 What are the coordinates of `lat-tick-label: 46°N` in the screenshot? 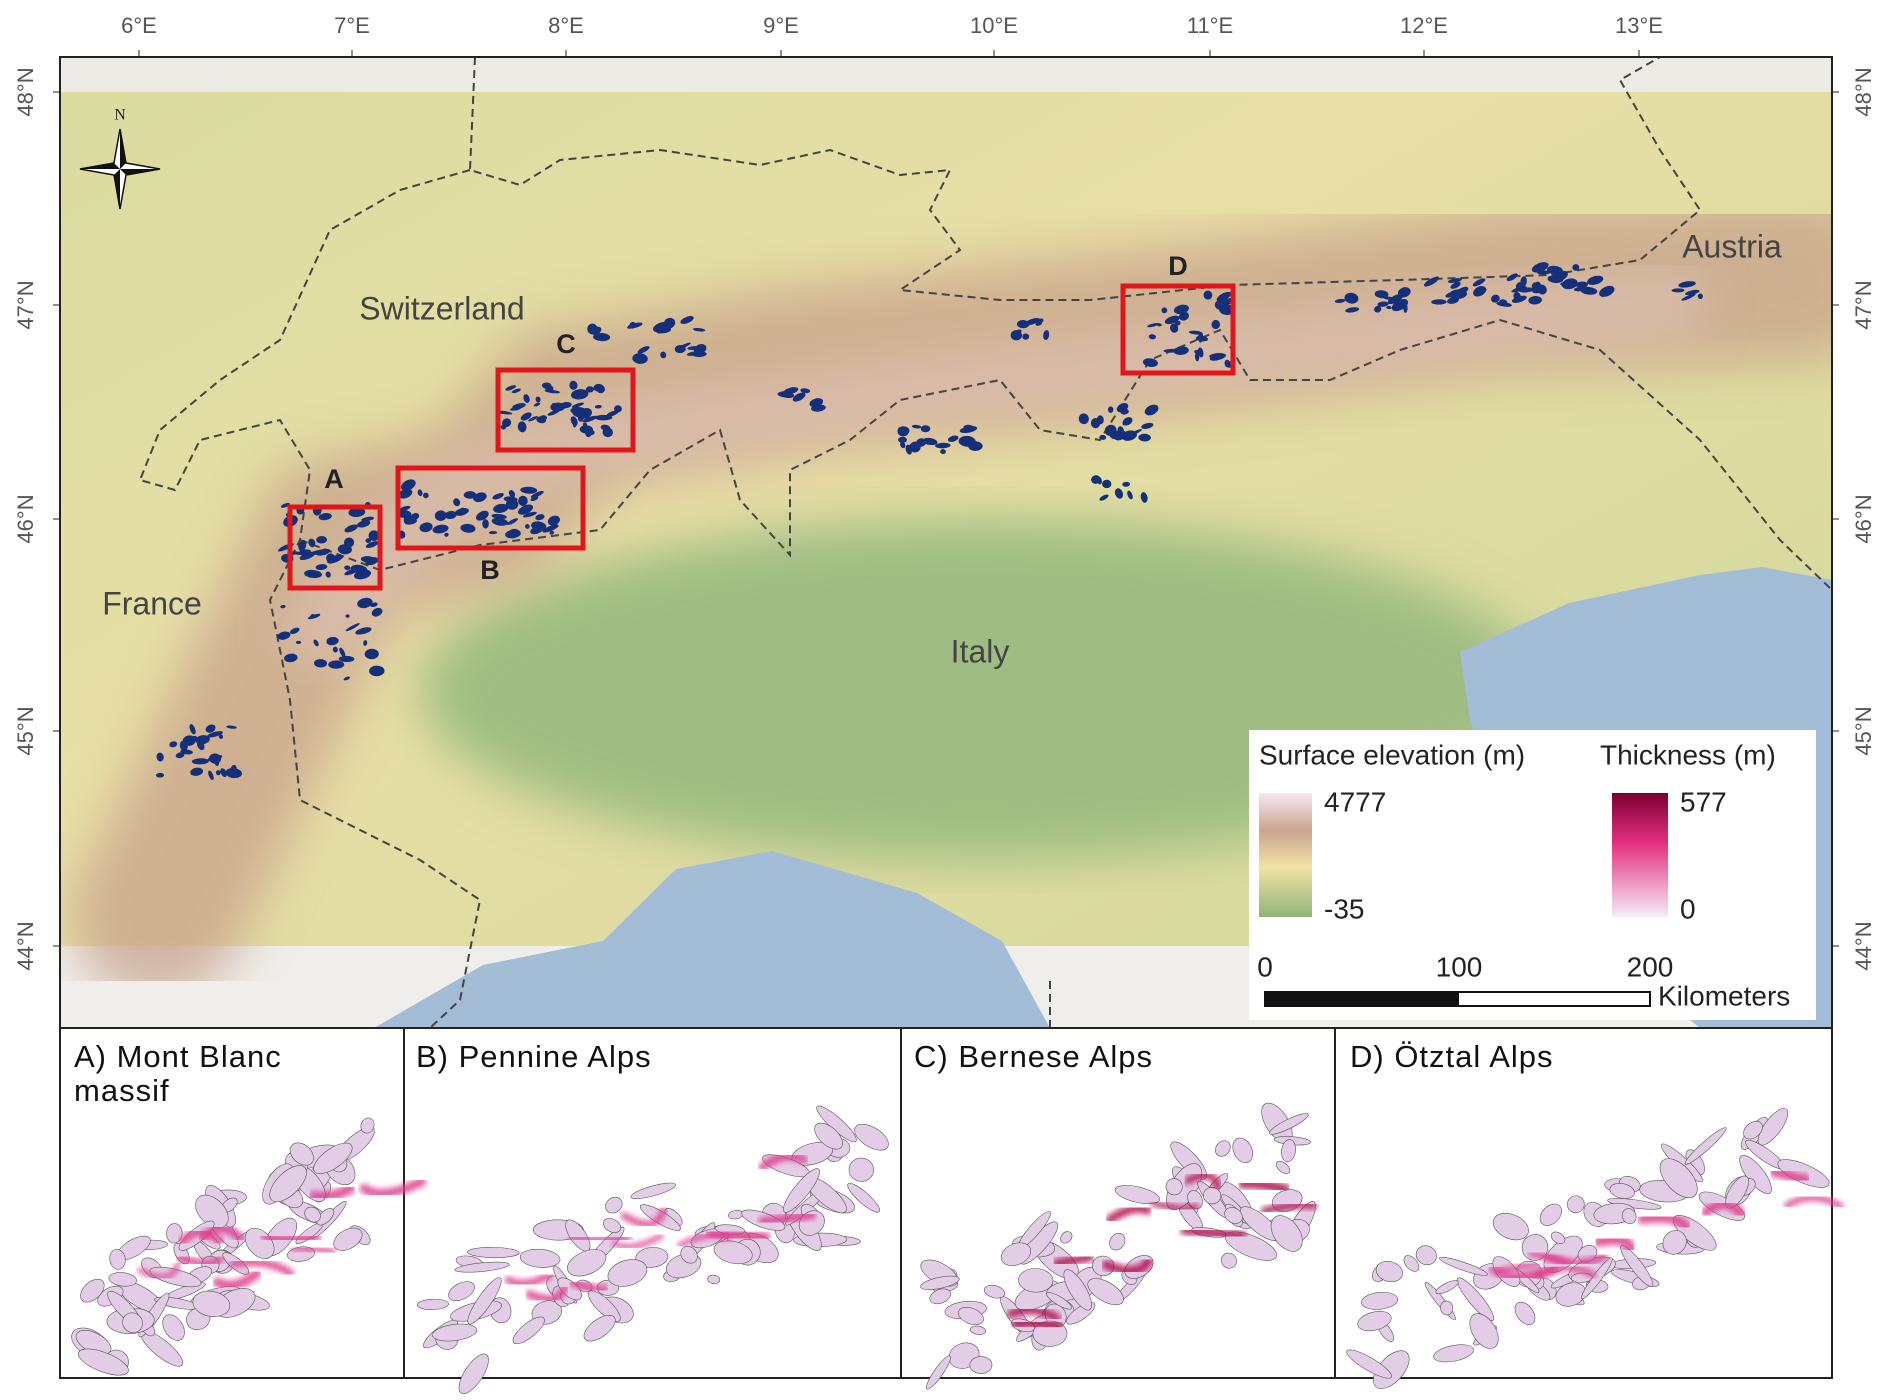 It's located at (1863, 518).